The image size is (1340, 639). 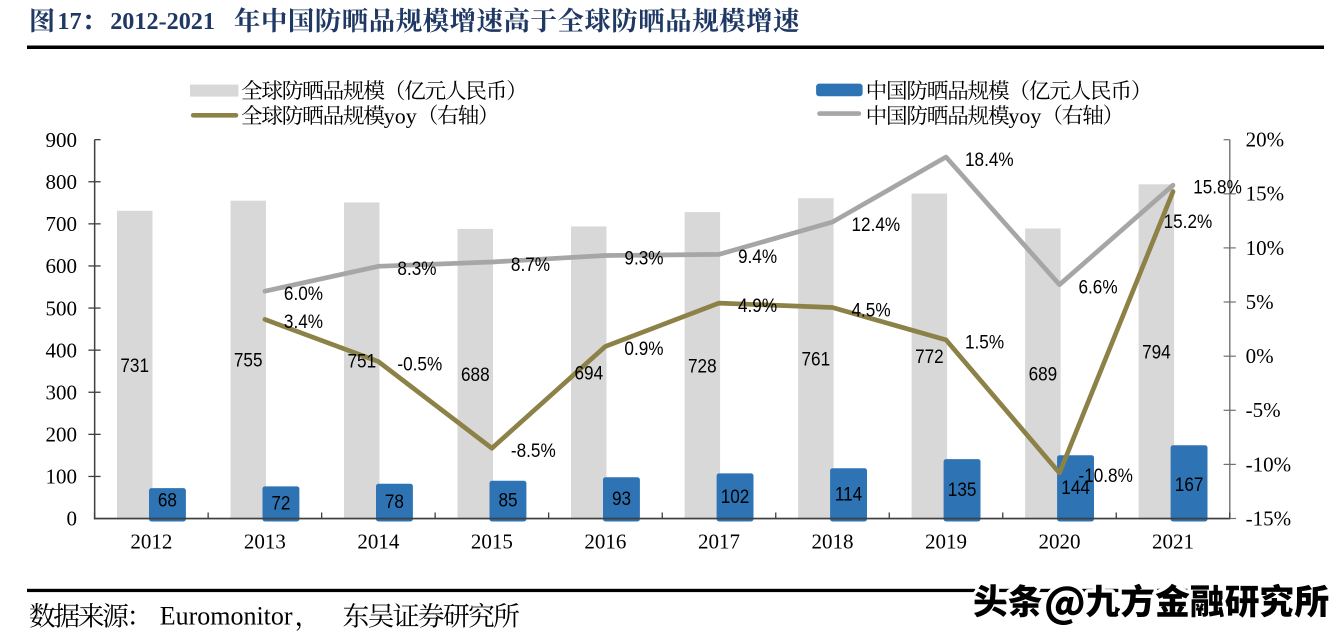 What do you see at coordinates (265, 541) in the screenshot?
I see `svg-text: 2013` at bounding box center [265, 541].